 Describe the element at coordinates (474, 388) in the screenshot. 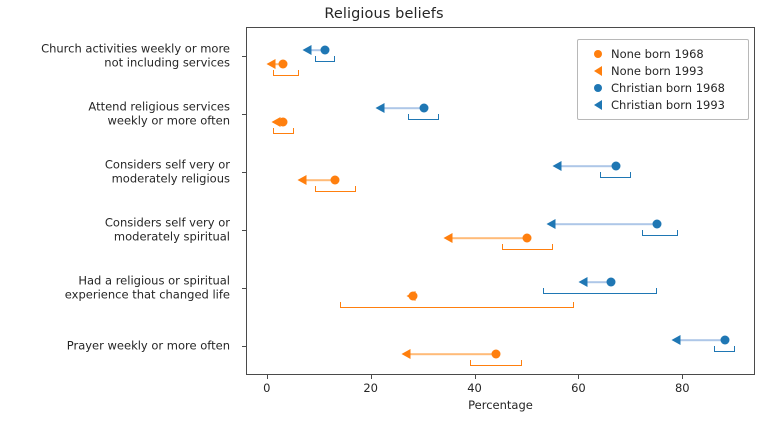

I see `x-axis-tick-label: 40` at that location.